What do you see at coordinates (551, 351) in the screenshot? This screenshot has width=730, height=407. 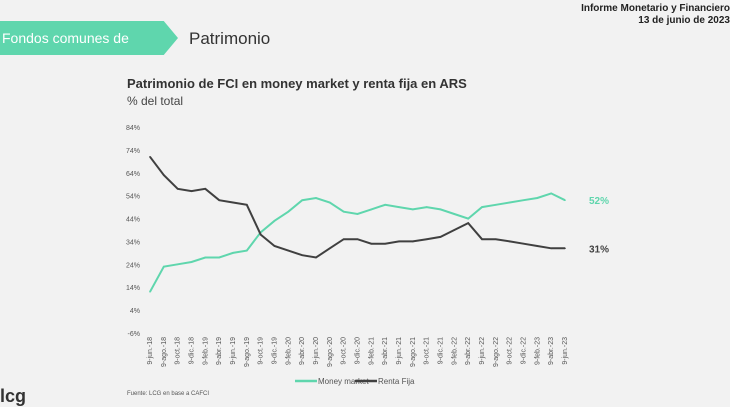 I see `x-tick-label: 9-abr.-23` at bounding box center [551, 351].